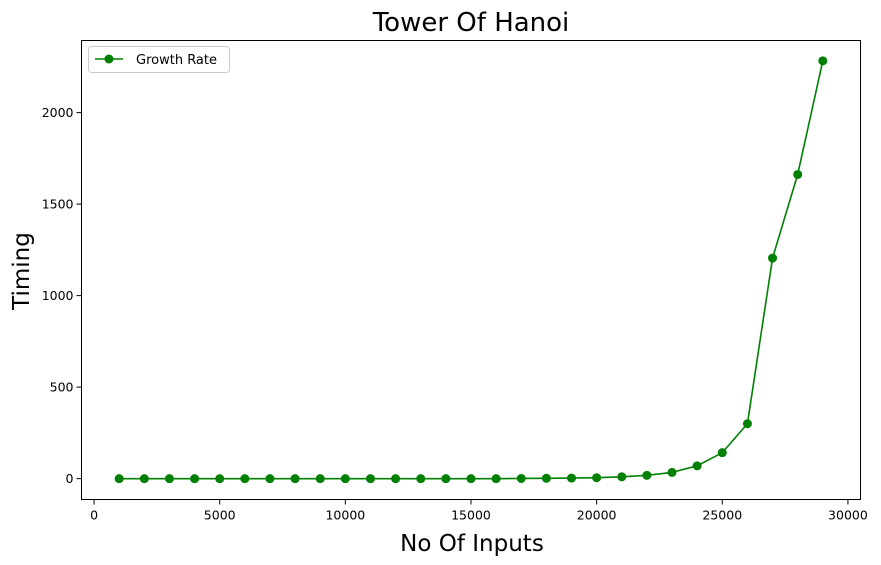 Image resolution: width=881 pixels, height=565 pixels. I want to click on y-axis-label: Timing, so click(22, 271).